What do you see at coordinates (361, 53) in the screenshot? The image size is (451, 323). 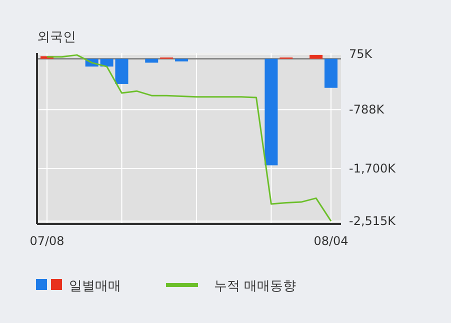 I see `y-tick-label: 75K` at bounding box center [361, 53].